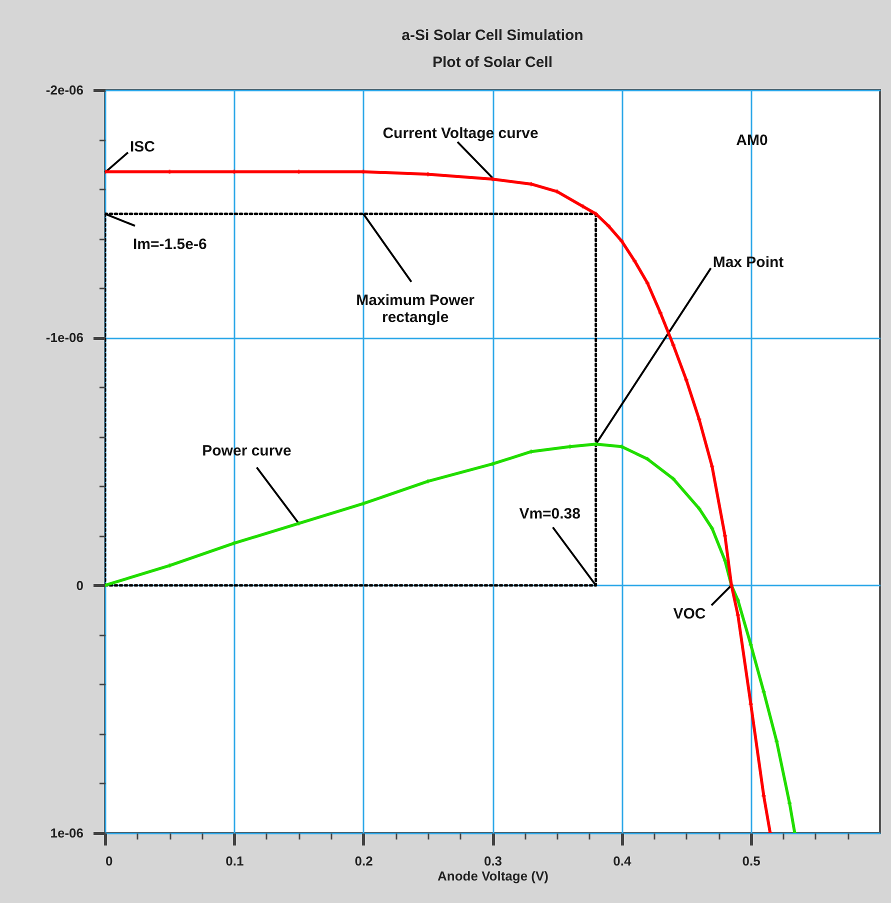 The width and height of the screenshot is (891, 903). What do you see at coordinates (493, 35) in the screenshot?
I see `chart-title: a-Si Solar Cell Simulation` at bounding box center [493, 35].